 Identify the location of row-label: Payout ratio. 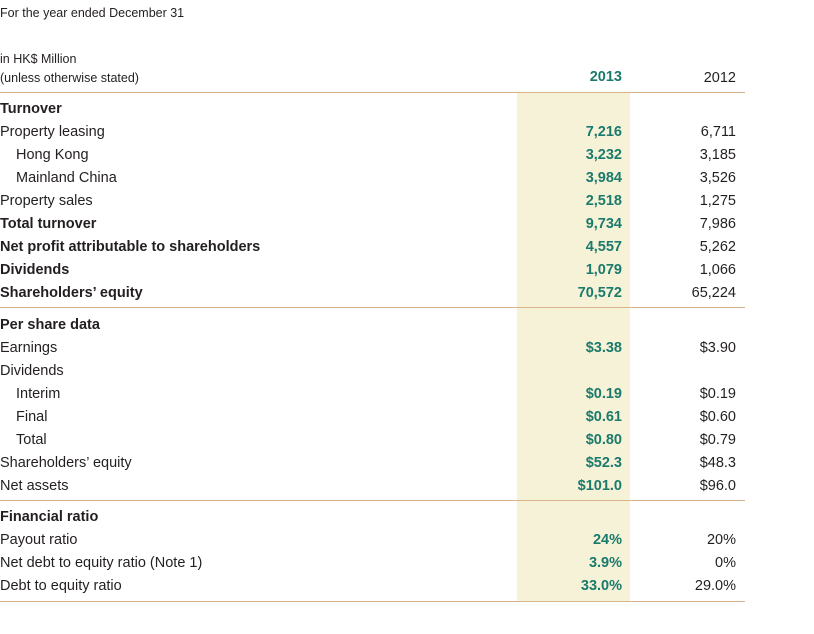
(39, 540).